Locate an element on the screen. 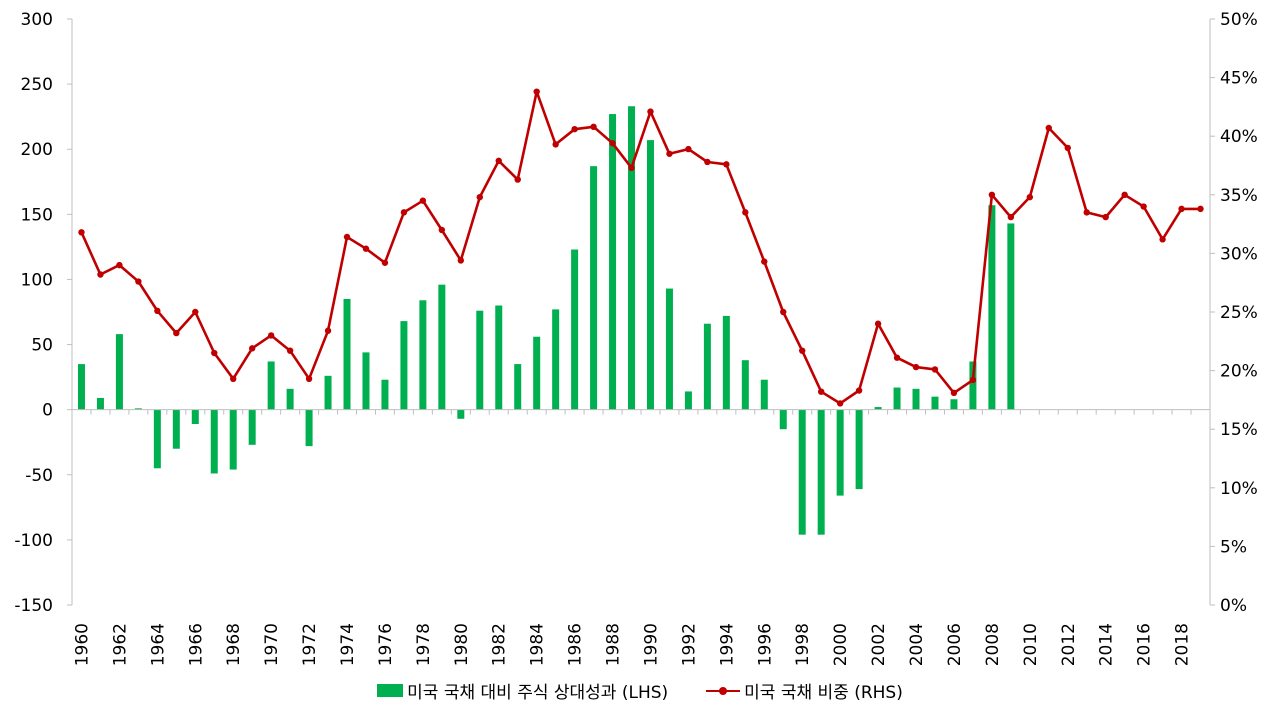 The height and width of the screenshot is (718, 1280). bar-1976 is located at coordinates (385, 394).